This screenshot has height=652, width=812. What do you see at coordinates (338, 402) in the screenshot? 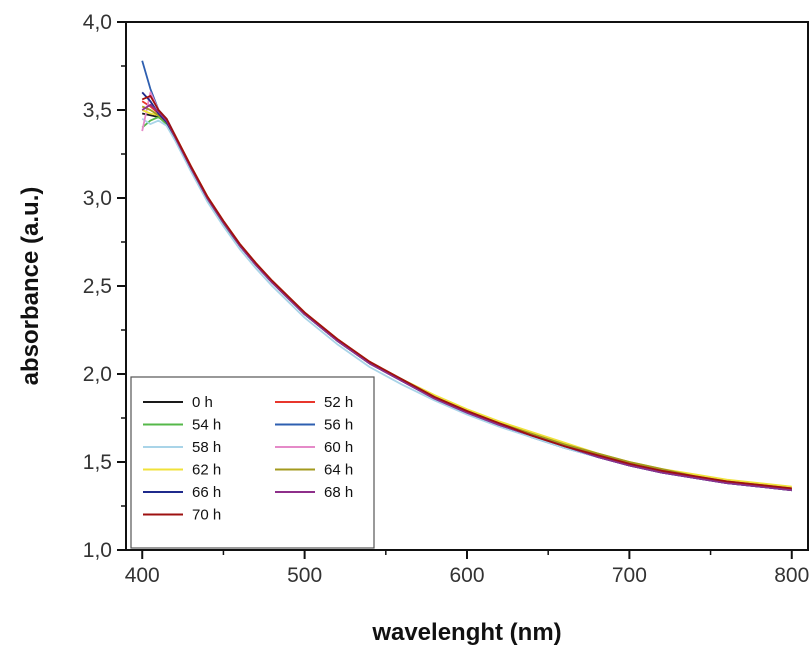
I see `legend-label-1: 52 h` at bounding box center [338, 402].